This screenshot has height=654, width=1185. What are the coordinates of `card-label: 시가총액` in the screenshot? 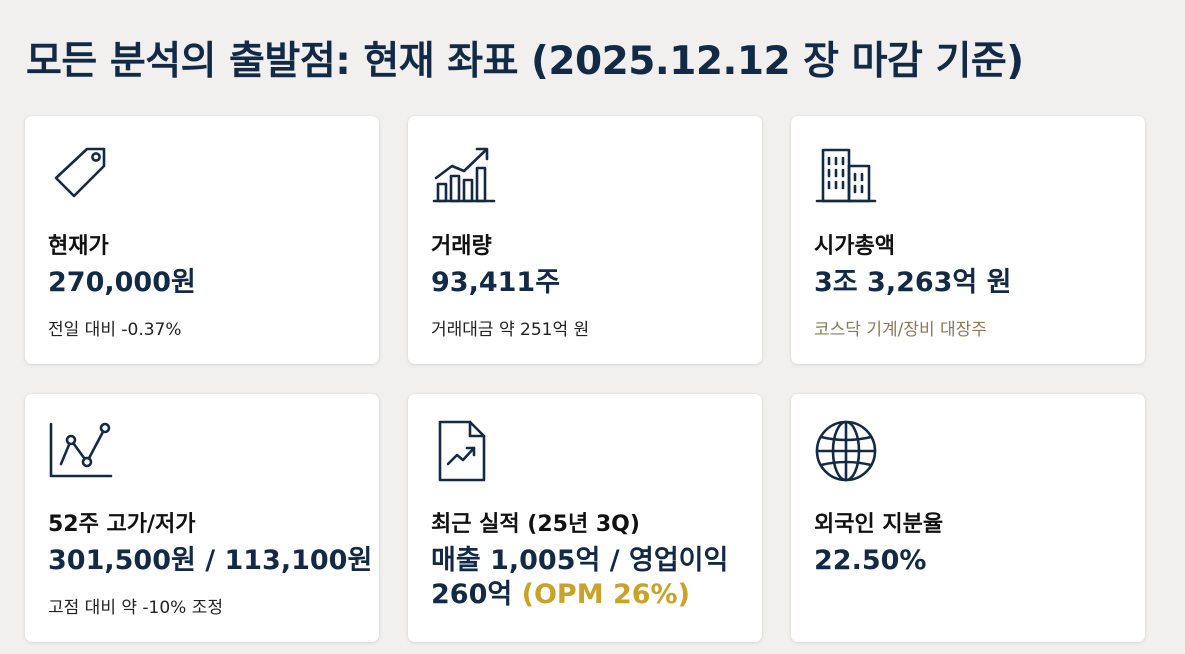 It's located at (854, 246).